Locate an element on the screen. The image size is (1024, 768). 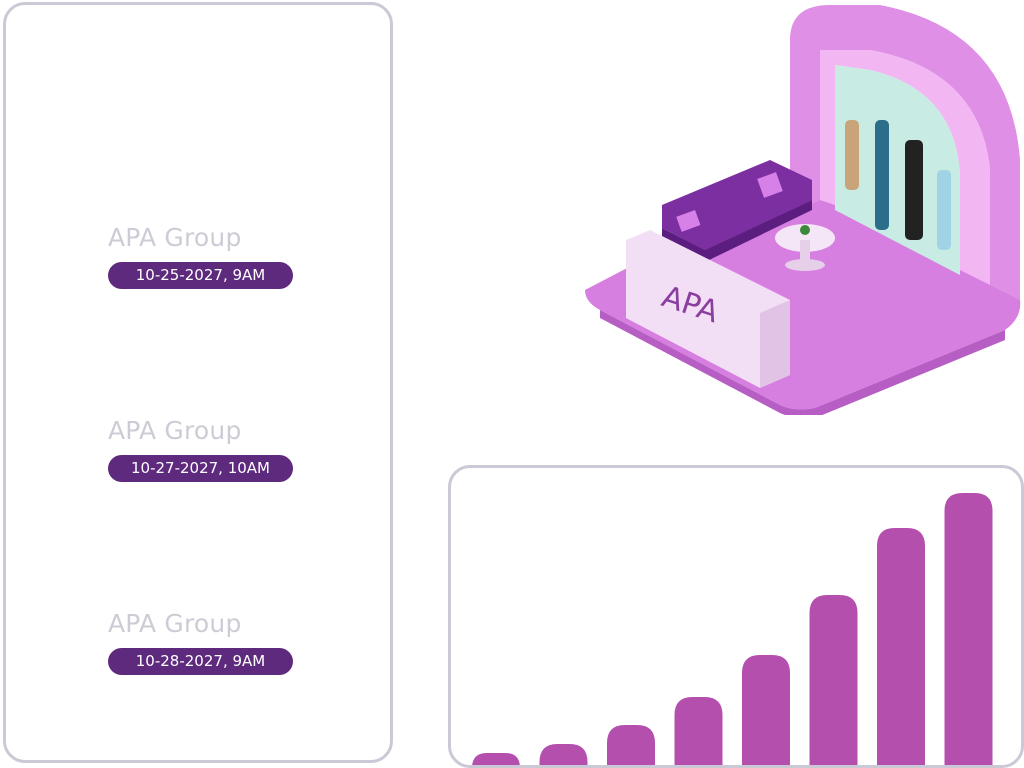
event-item: APA Group 10-25-2027, 9AM is located at coordinates (200, 256).